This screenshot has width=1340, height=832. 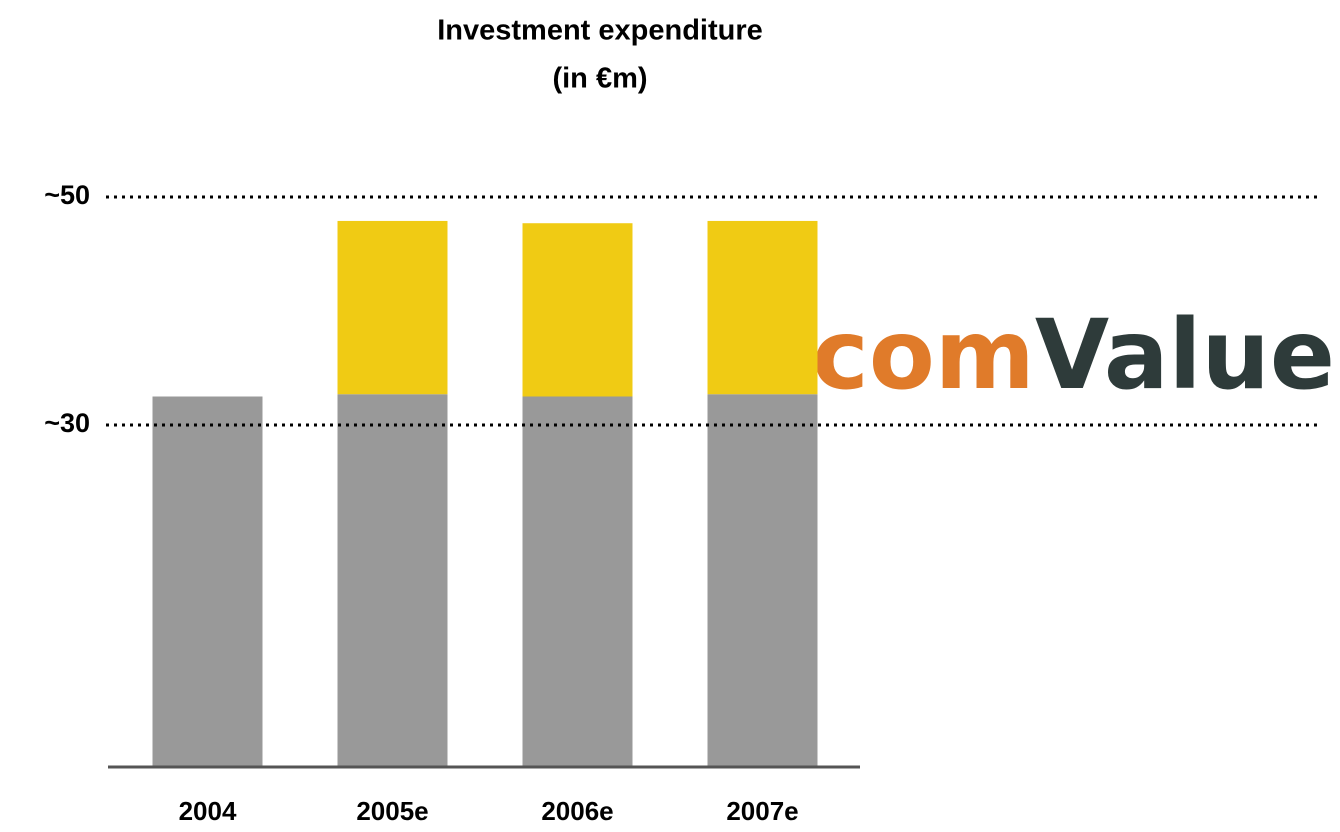 I want to click on x-tick-label: 2006e, so click(x=577, y=811).